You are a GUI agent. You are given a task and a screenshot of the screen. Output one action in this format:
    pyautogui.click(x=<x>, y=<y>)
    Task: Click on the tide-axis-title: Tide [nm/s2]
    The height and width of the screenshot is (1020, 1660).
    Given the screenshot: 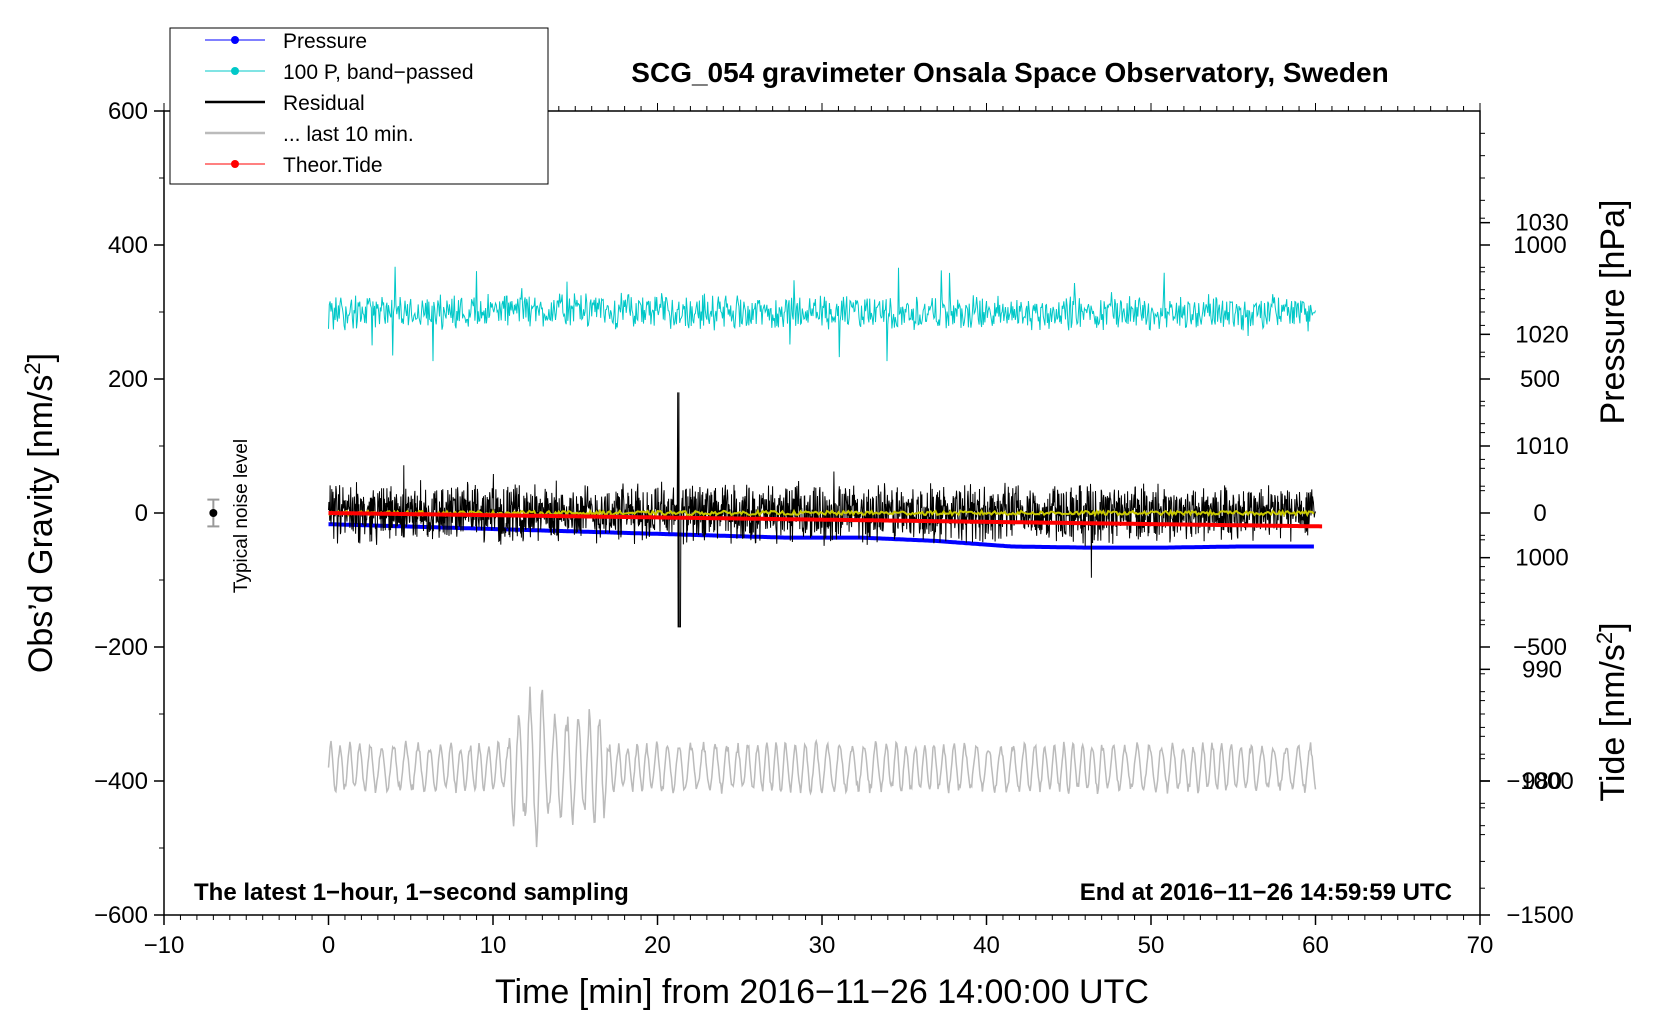 What is the action you would take?
    pyautogui.click(x=1612, y=711)
    